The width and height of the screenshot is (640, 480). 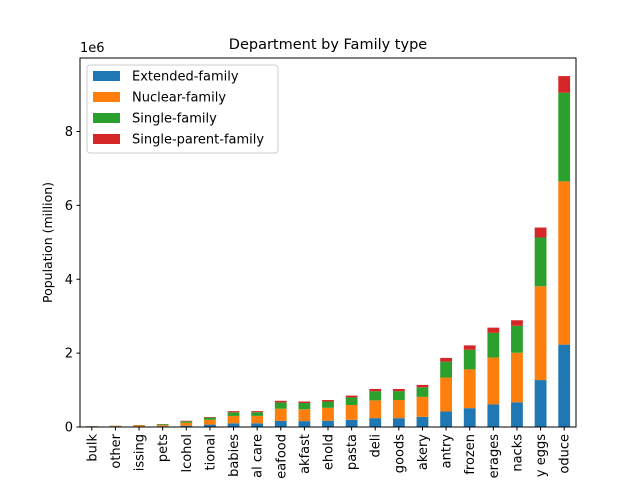 I want to click on y-tick-label: 2, so click(x=69, y=354).